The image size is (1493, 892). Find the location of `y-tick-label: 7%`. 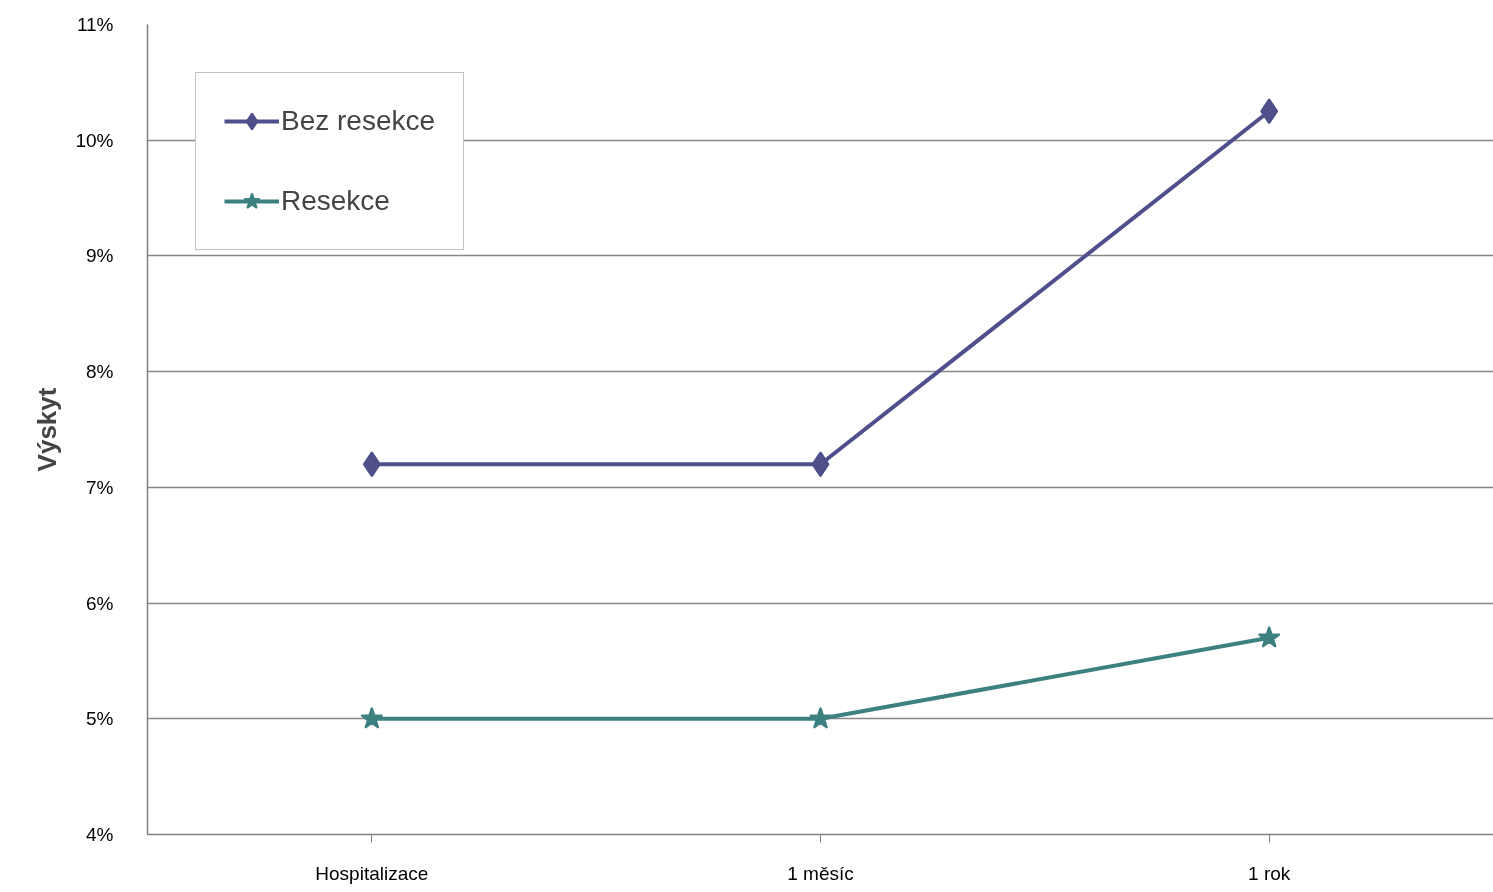

y-tick-label: 7% is located at coordinates (100, 487).